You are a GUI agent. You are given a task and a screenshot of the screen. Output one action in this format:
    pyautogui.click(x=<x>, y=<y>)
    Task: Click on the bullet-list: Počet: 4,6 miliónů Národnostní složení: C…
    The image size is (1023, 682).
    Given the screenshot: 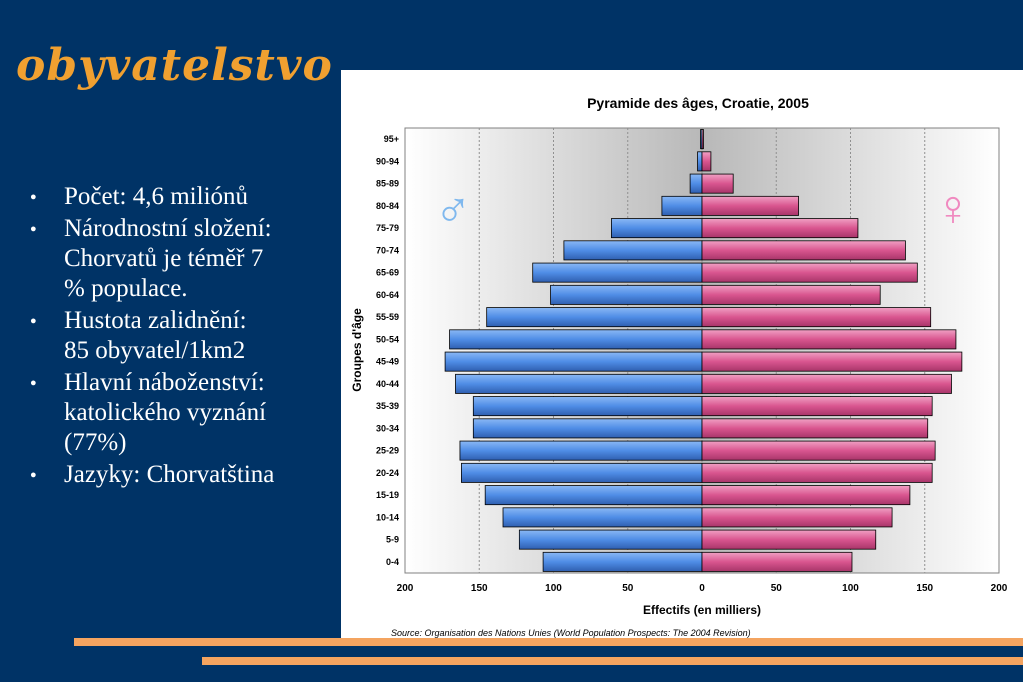 What is the action you would take?
    pyautogui.click(x=190, y=337)
    